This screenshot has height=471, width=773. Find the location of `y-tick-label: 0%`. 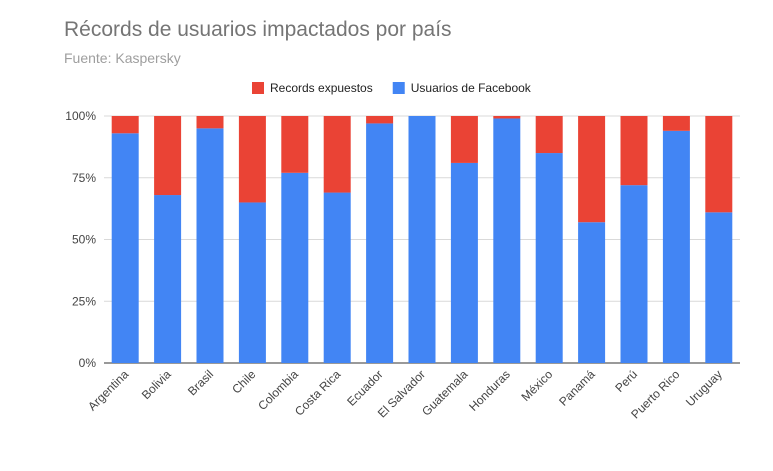

y-tick-label: 0% is located at coordinates (88, 363).